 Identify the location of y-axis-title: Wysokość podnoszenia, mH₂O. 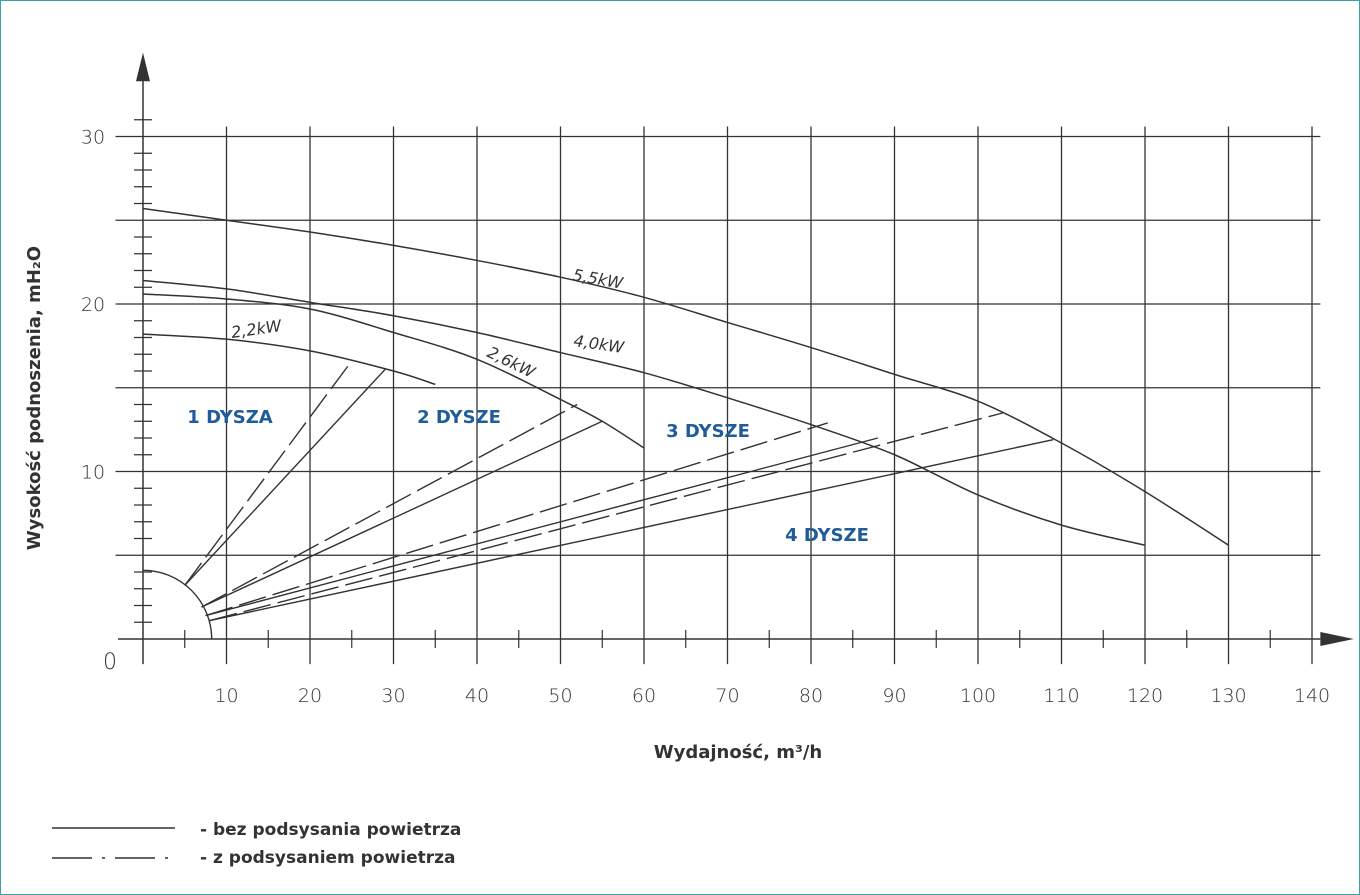
(34, 398).